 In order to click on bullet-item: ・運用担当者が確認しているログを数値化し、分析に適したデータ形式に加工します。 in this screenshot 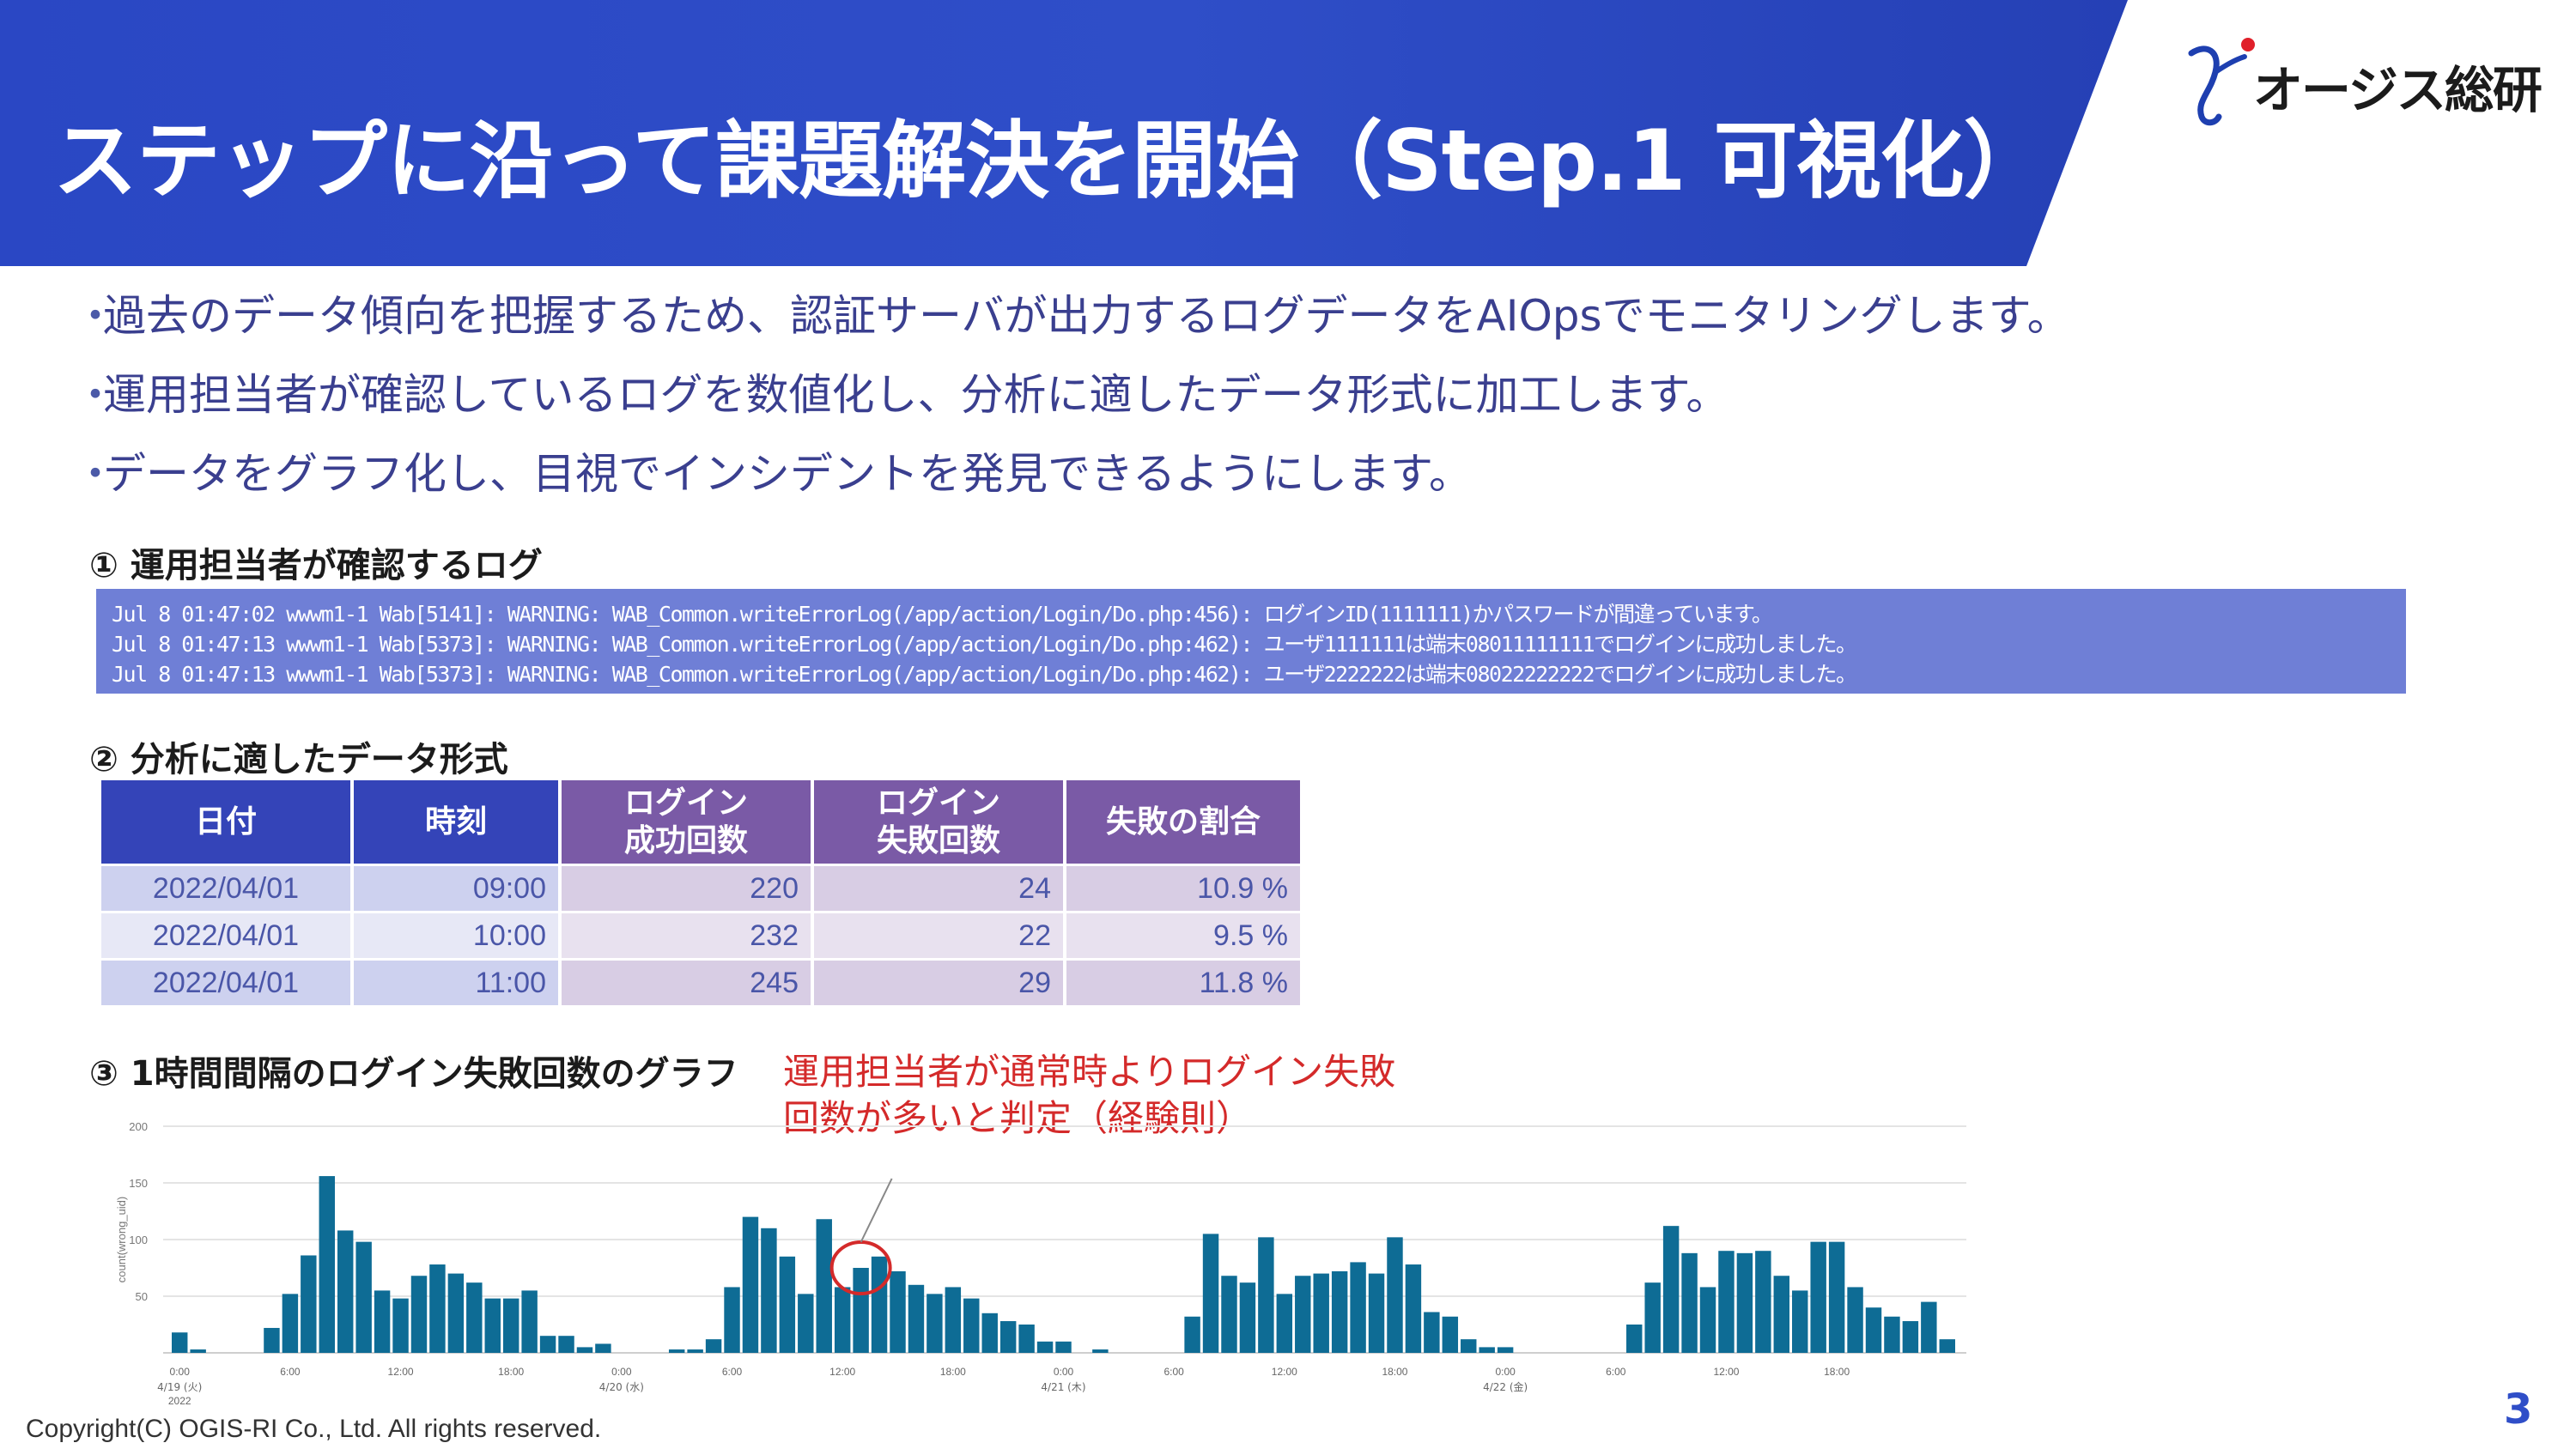, I will do `click(902, 395)`.